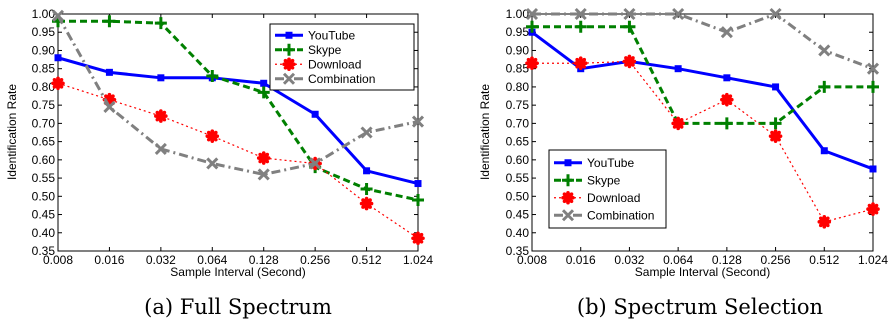 The image size is (888, 324). I want to click on x-tick-label: 0.256, so click(776, 260).